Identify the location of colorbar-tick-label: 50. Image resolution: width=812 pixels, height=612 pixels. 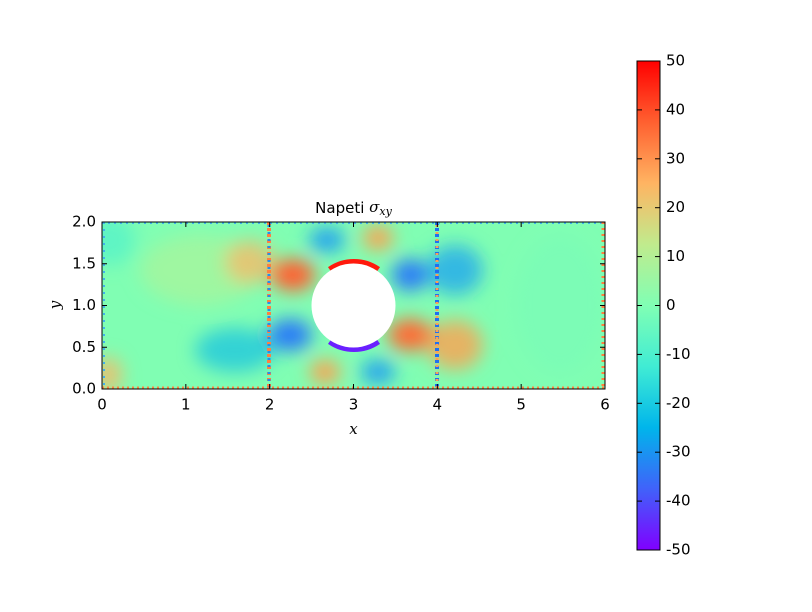
(675, 61).